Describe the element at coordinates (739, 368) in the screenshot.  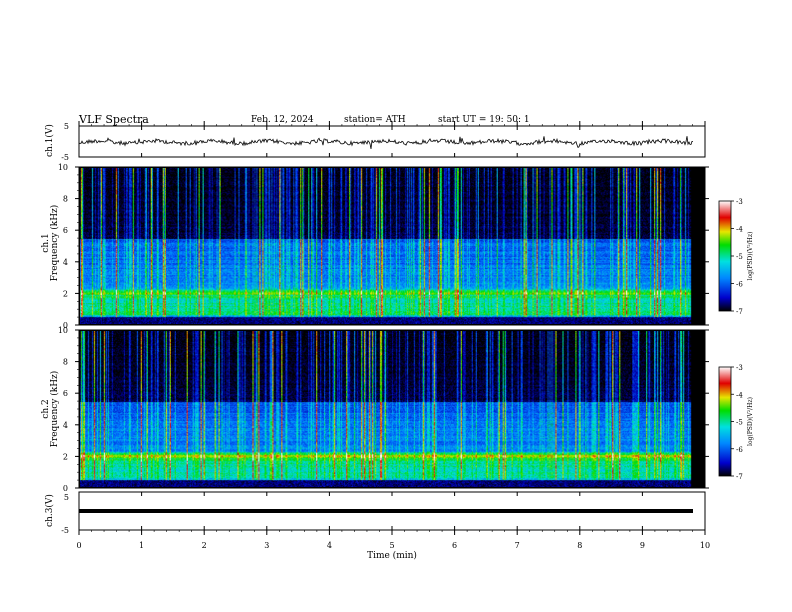
I see `ch2-colorbar-tick-label: -3` at that location.